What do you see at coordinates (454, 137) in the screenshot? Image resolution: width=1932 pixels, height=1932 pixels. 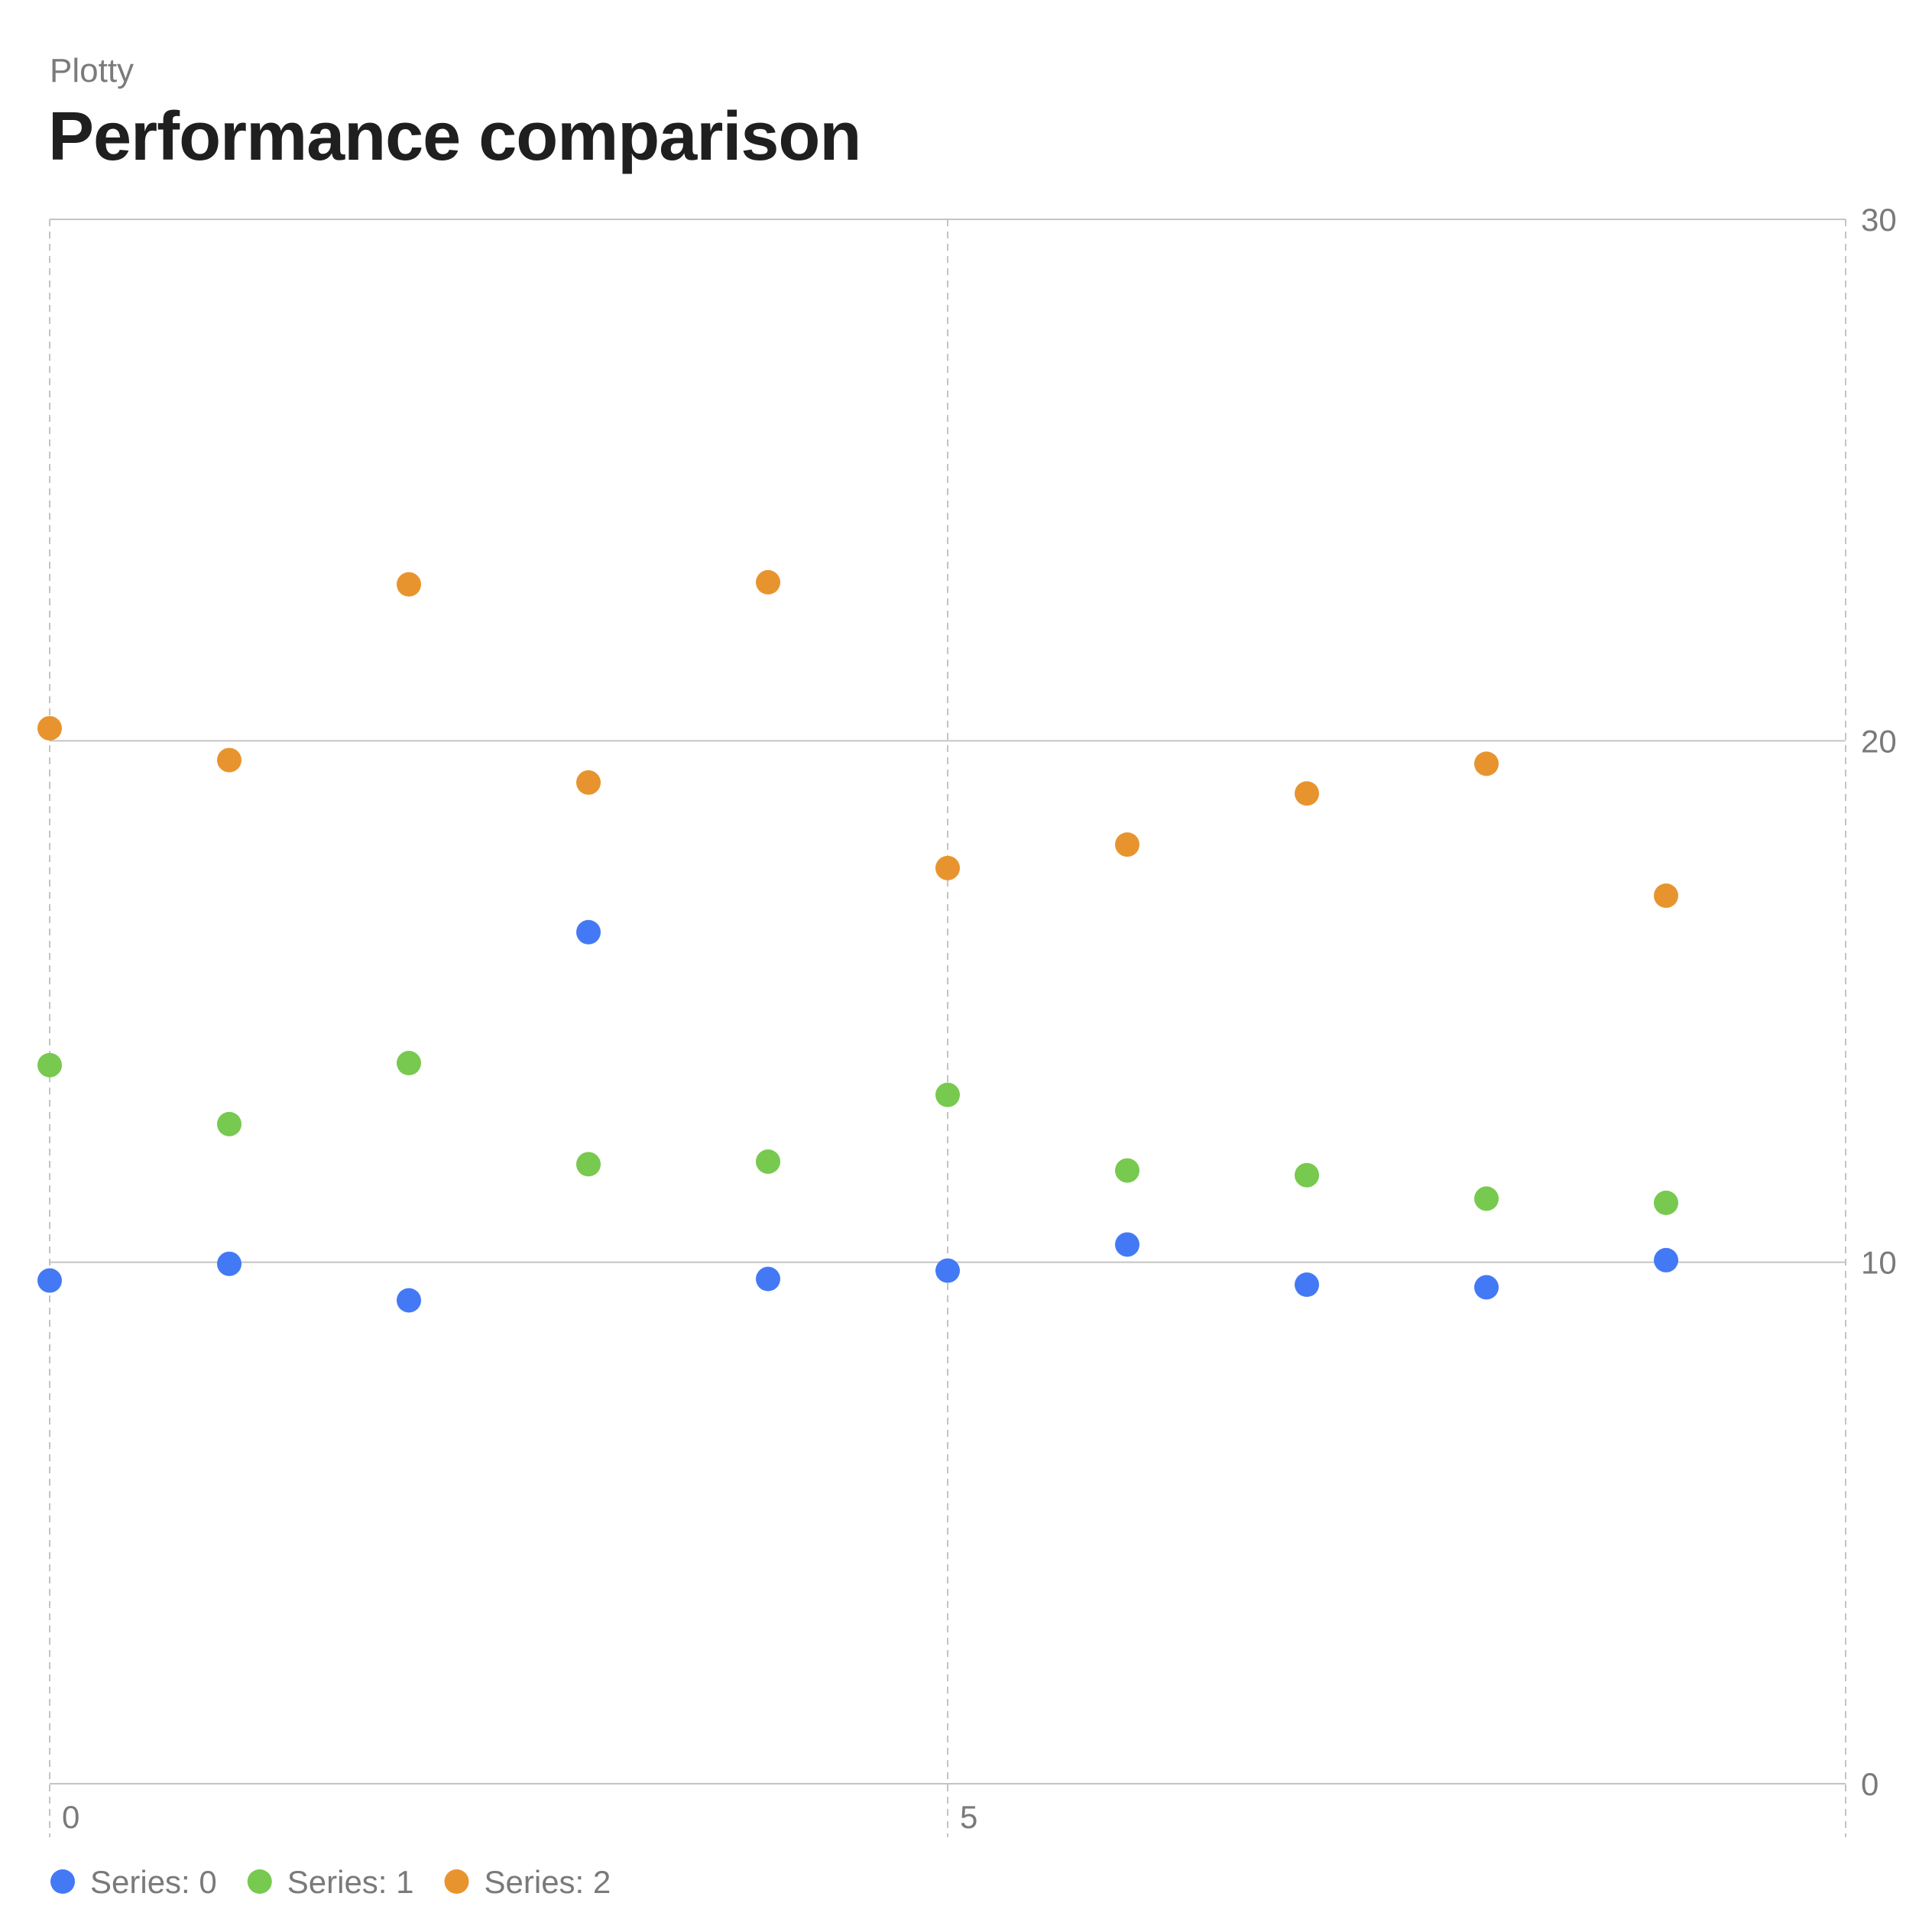 I see `chart-title: Performance comparison` at bounding box center [454, 137].